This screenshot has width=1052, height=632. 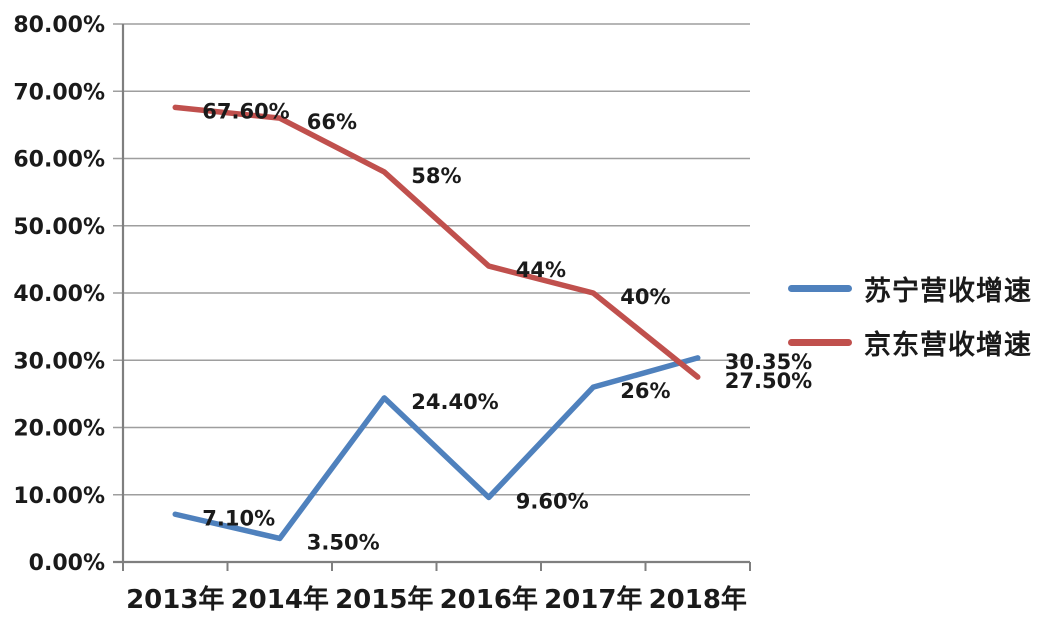 I want to click on legend-item-jd: 京东营收增速, so click(x=910, y=342).